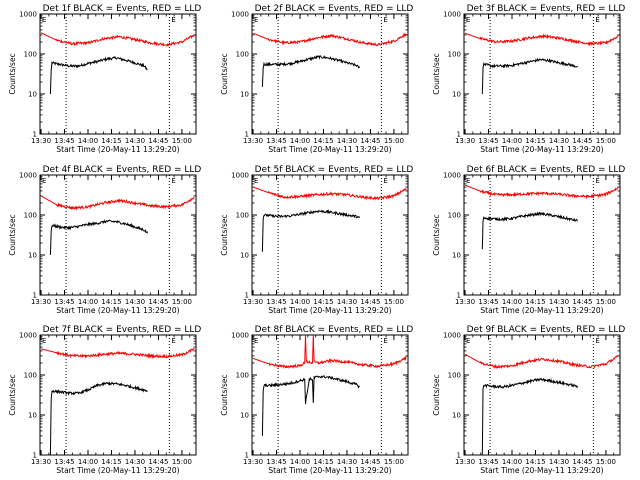 This screenshot has height=480, width=640. Describe the element at coordinates (546, 330) in the screenshot. I see `panel-title: Det 9f BLACK = Events, RED = LLD` at that location.